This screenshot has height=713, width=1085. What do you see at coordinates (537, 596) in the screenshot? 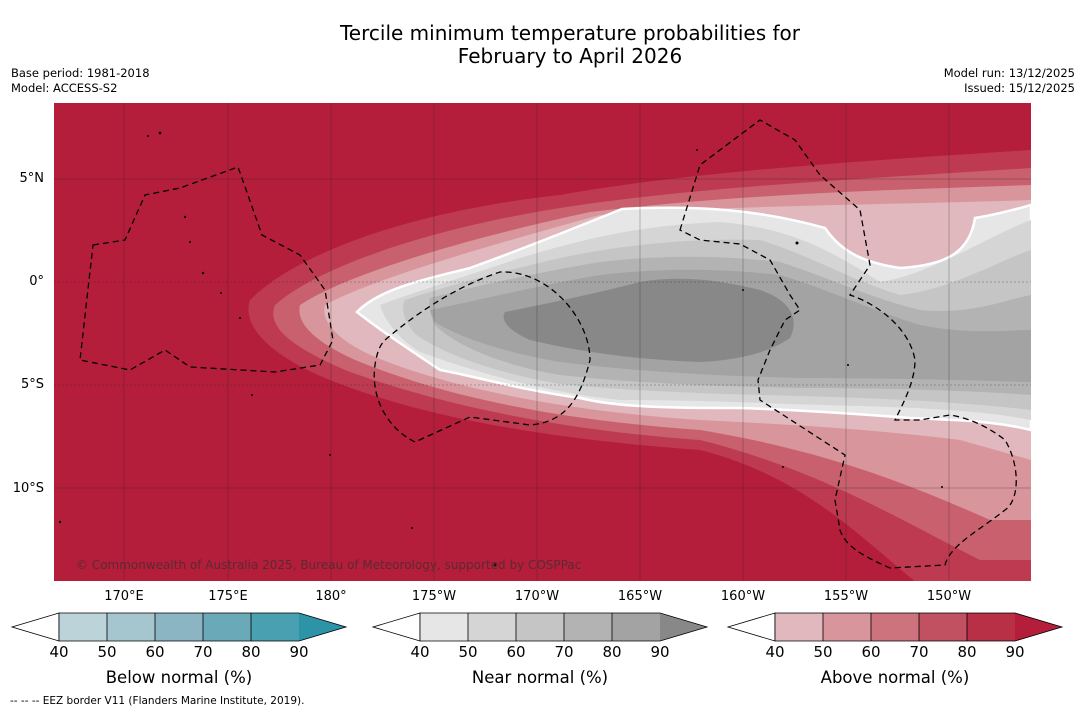
I see `lon-label: 170°W` at bounding box center [537, 596].